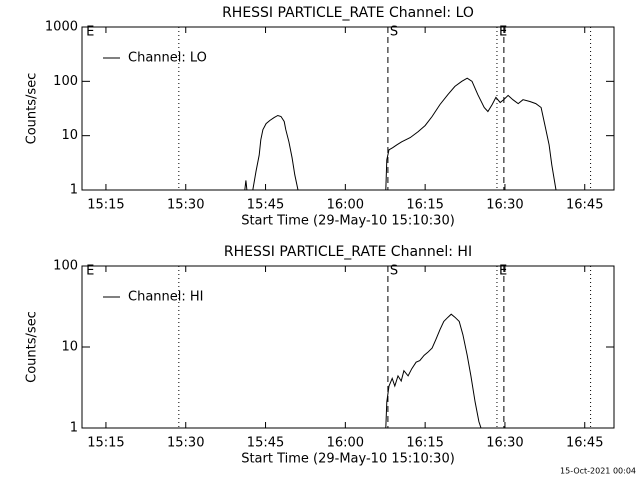  Describe the element at coordinates (348, 252) in the screenshot. I see `chart-title: RHESSI PARTICLE_RATE Channel: HI` at that location.